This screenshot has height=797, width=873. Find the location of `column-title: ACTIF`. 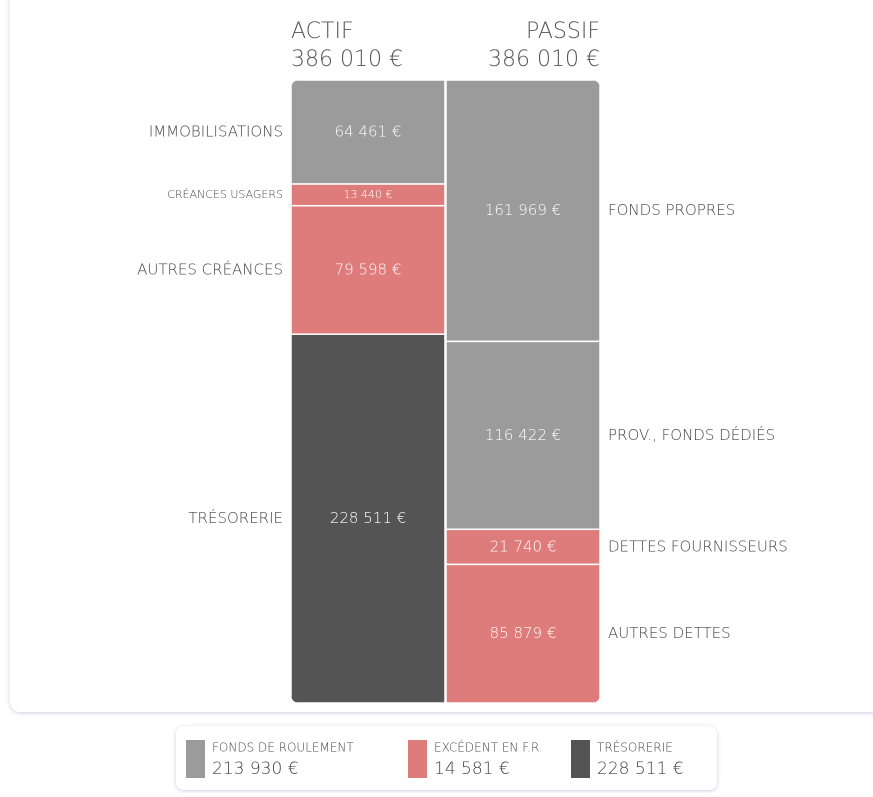

column-title: ACTIF is located at coordinates (322, 31).